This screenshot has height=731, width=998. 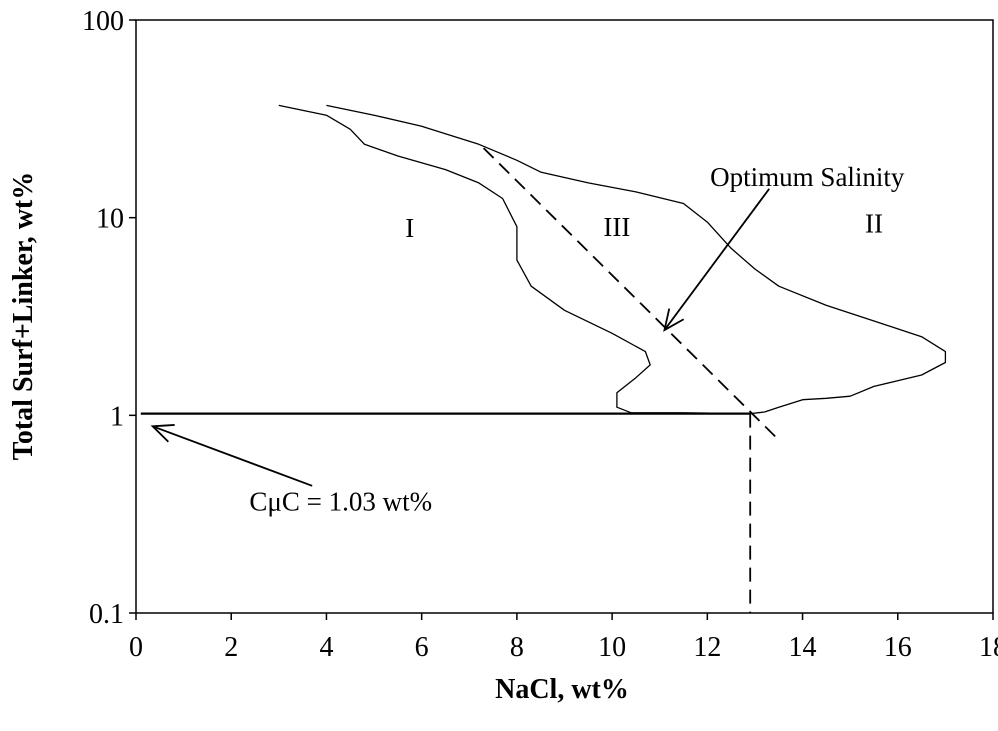 What do you see at coordinates (409, 228) in the screenshot?
I see `region-i-label: I` at bounding box center [409, 228].